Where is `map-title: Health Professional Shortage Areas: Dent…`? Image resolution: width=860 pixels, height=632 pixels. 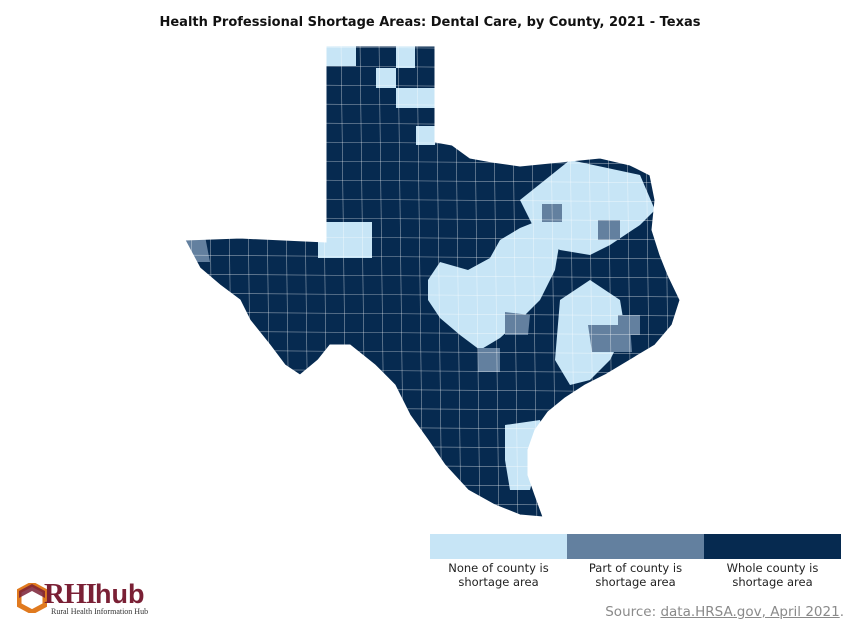
map-title: Health Professional Shortage Areas: Dent… is located at coordinates (430, 22).